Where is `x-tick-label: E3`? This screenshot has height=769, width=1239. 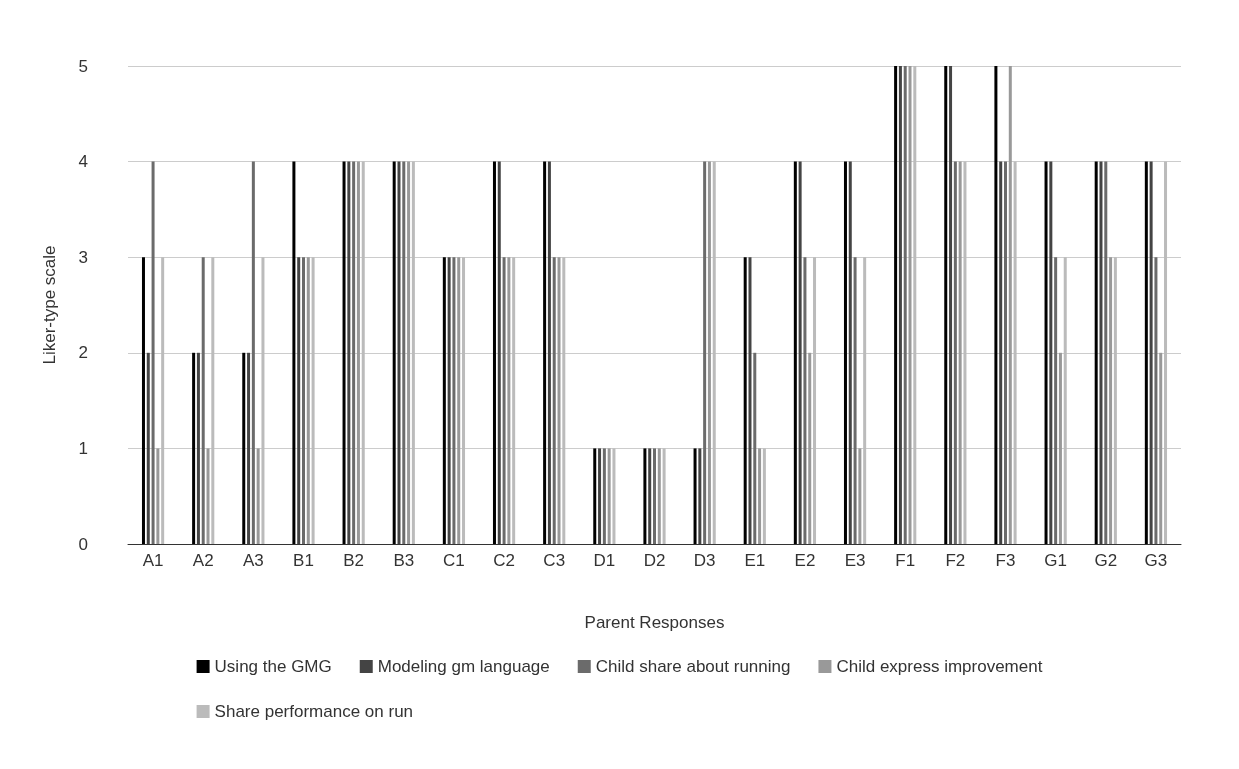
x-tick-label: E3 is located at coordinates (855, 560).